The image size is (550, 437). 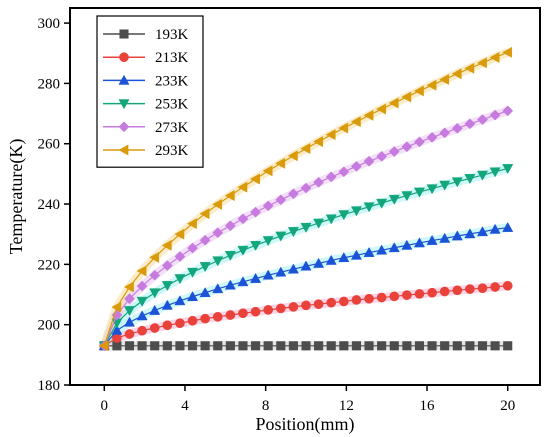 What do you see at coordinates (172, 128) in the screenshot?
I see `legend-label: 273K` at bounding box center [172, 128].